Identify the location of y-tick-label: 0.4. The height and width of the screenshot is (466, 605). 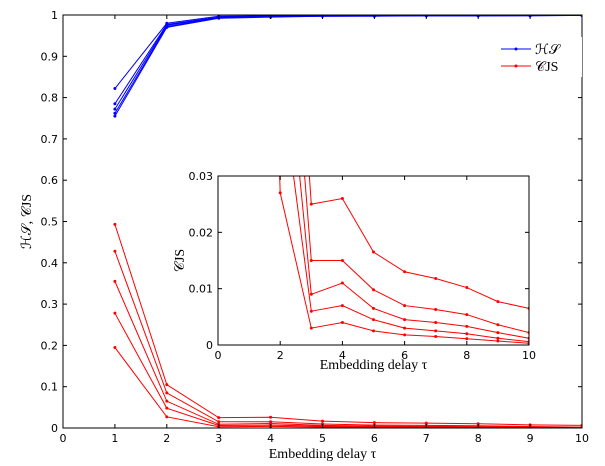
(50, 263).